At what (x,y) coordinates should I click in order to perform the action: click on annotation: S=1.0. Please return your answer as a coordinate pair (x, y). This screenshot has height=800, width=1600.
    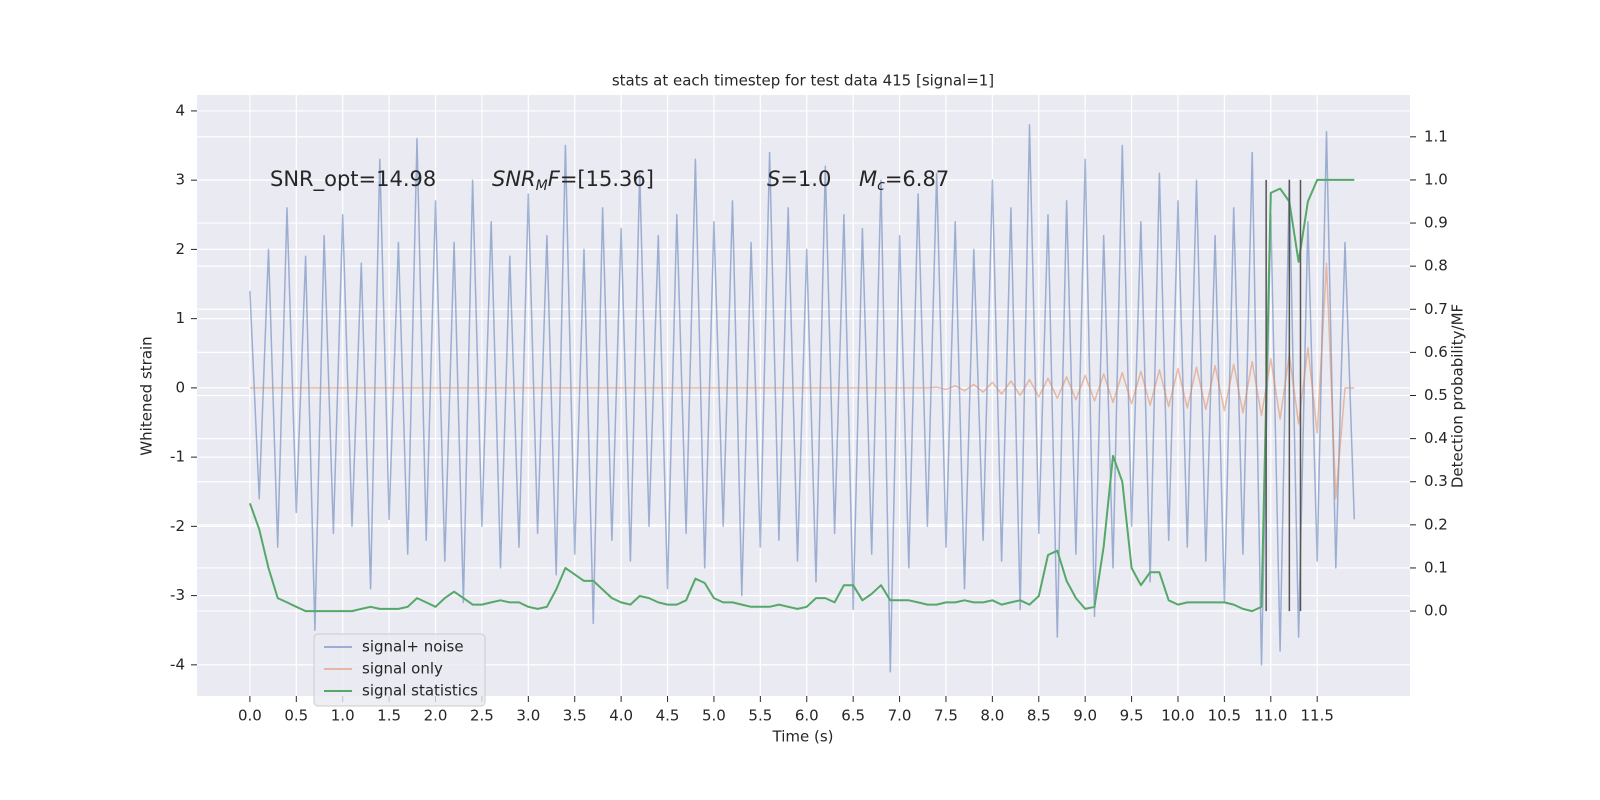
    Looking at the image, I should click on (799, 179).